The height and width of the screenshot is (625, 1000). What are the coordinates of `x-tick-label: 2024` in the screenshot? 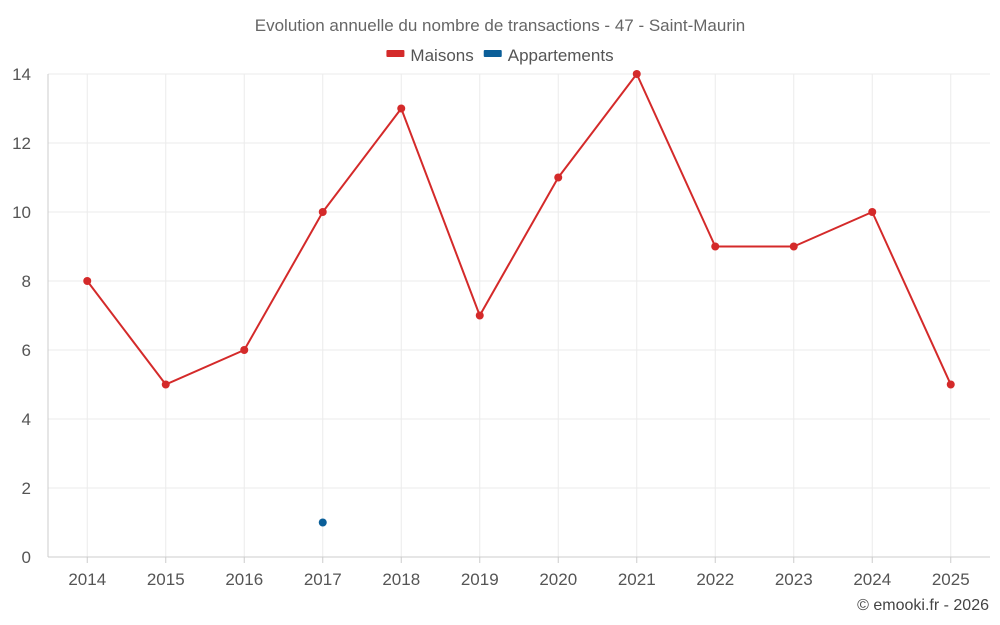 It's located at (872, 579).